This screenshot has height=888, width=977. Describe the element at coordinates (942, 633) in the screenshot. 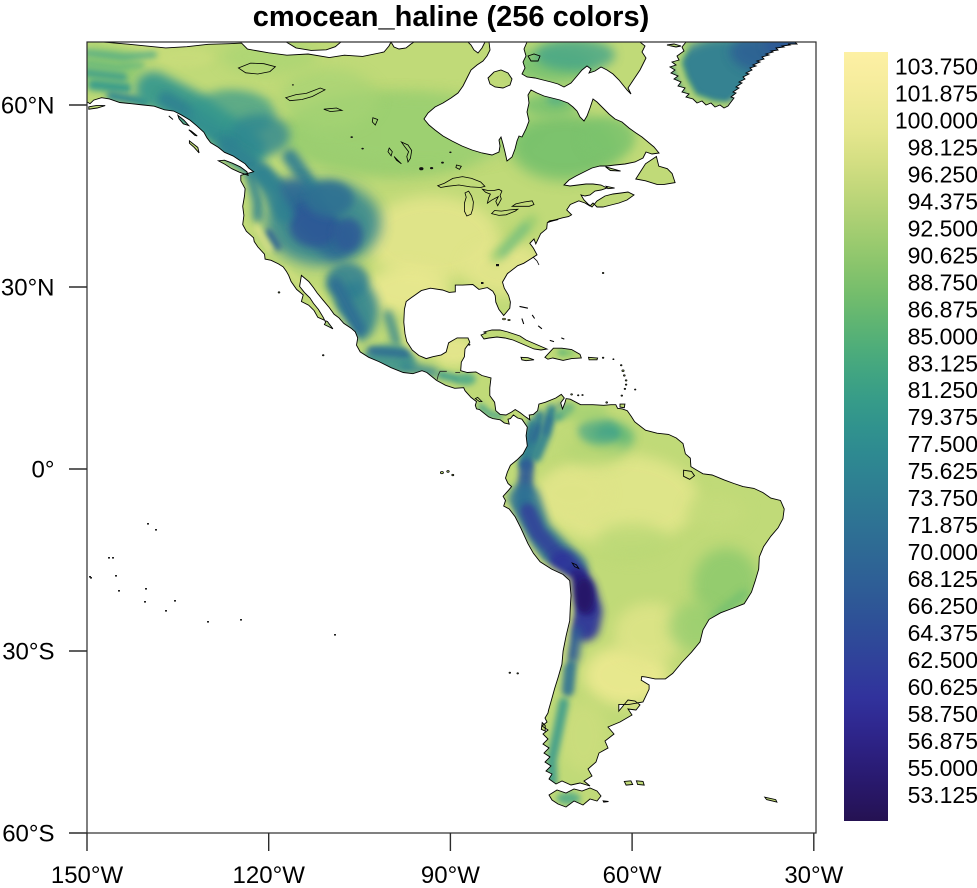

I see `svg-text: 64.375` at that location.